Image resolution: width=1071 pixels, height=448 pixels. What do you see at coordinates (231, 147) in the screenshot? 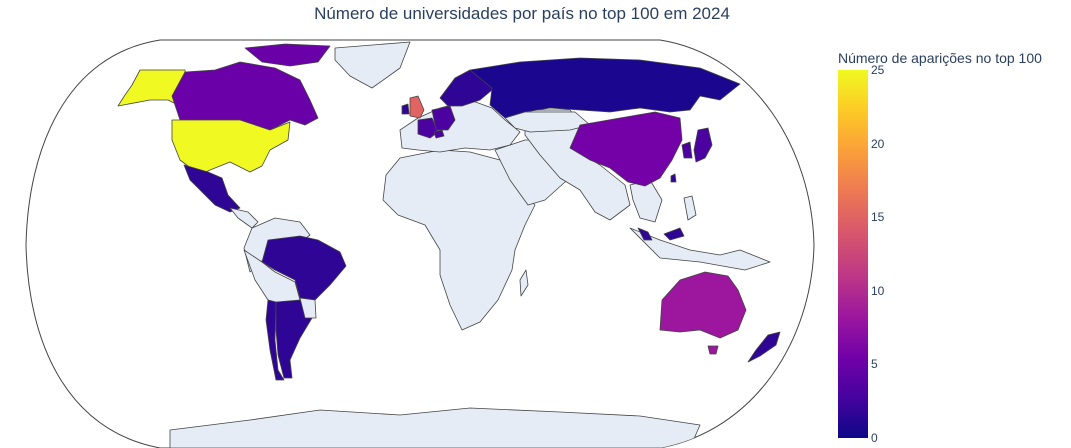
I see `country-united-states` at bounding box center [231, 147].